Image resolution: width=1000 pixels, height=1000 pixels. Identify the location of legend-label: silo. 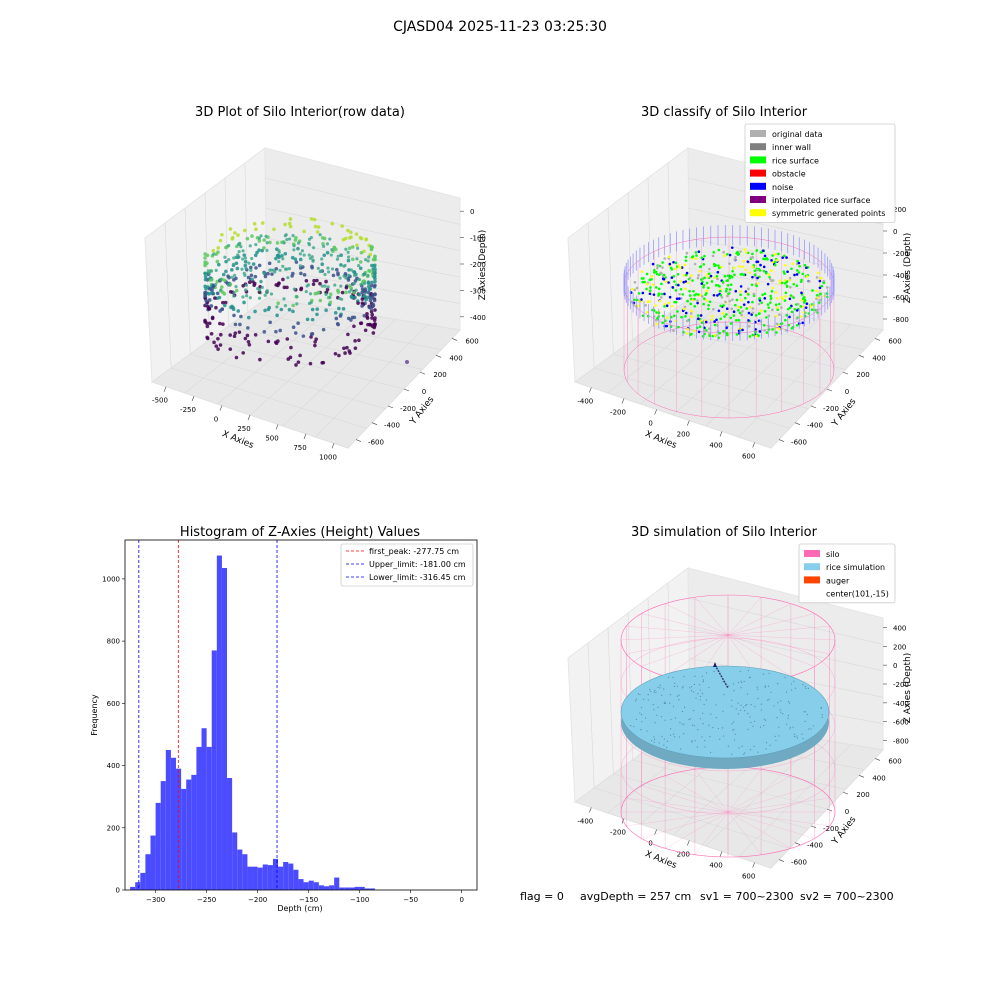
(833, 554).